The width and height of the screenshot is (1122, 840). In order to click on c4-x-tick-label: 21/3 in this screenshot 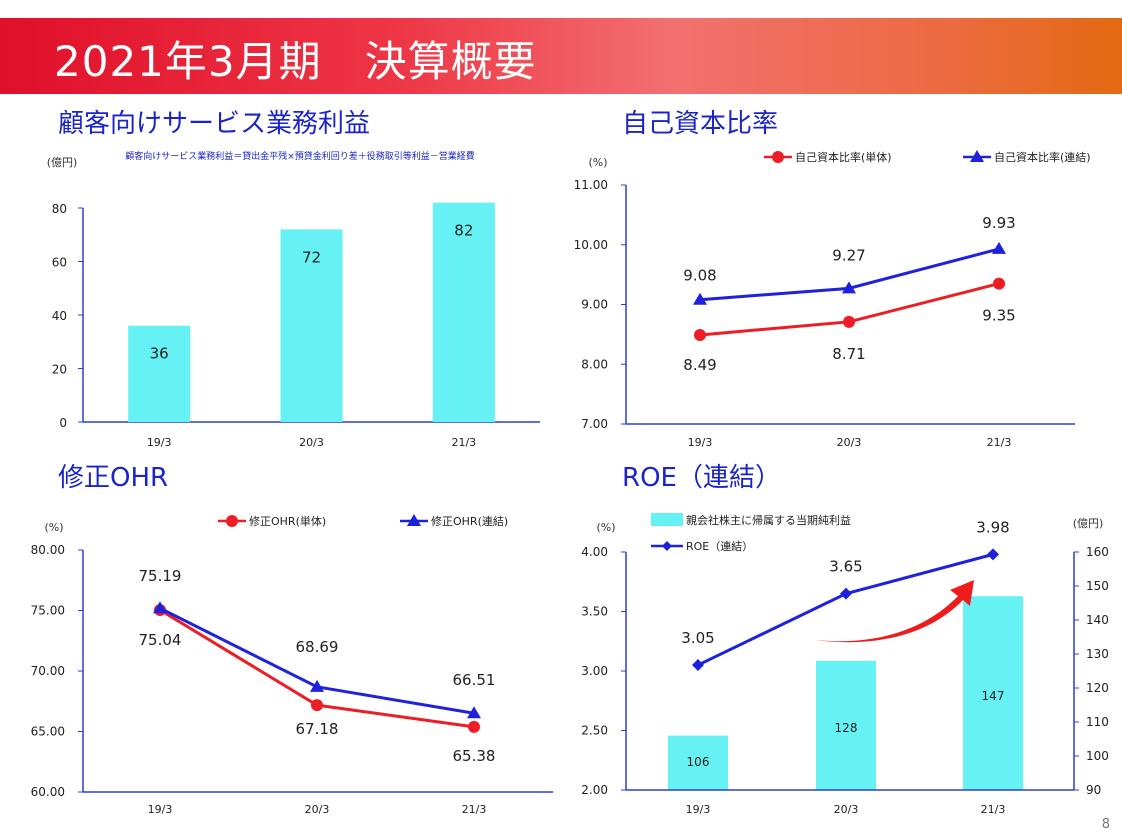, I will do `click(993, 809)`.